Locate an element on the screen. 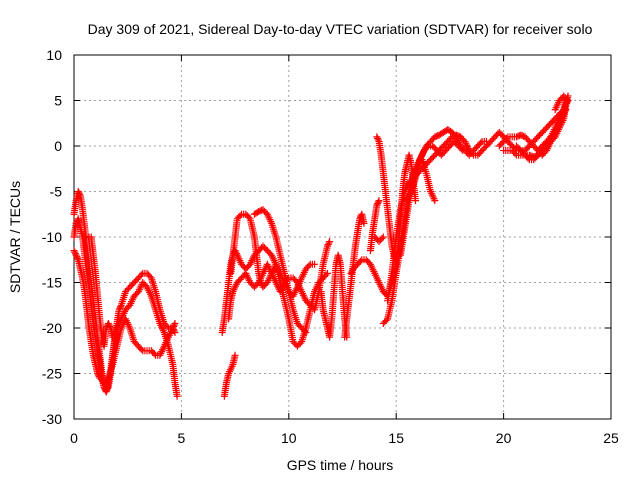 The height and width of the screenshot is (480, 640). y-tick-label: 5 is located at coordinates (58, 101).